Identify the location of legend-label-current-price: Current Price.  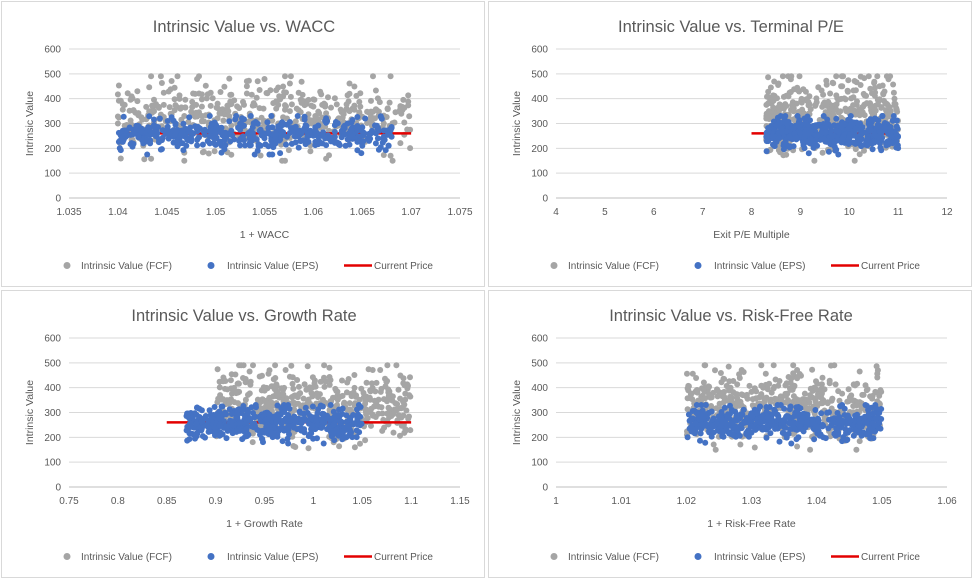
(403, 266).